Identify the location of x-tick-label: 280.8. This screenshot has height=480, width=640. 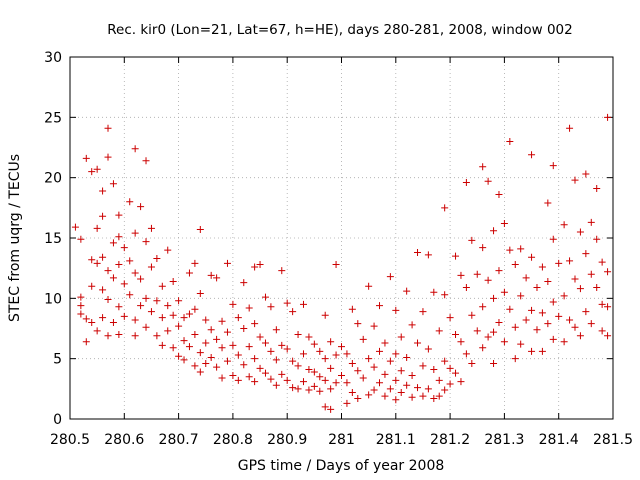
(233, 440).